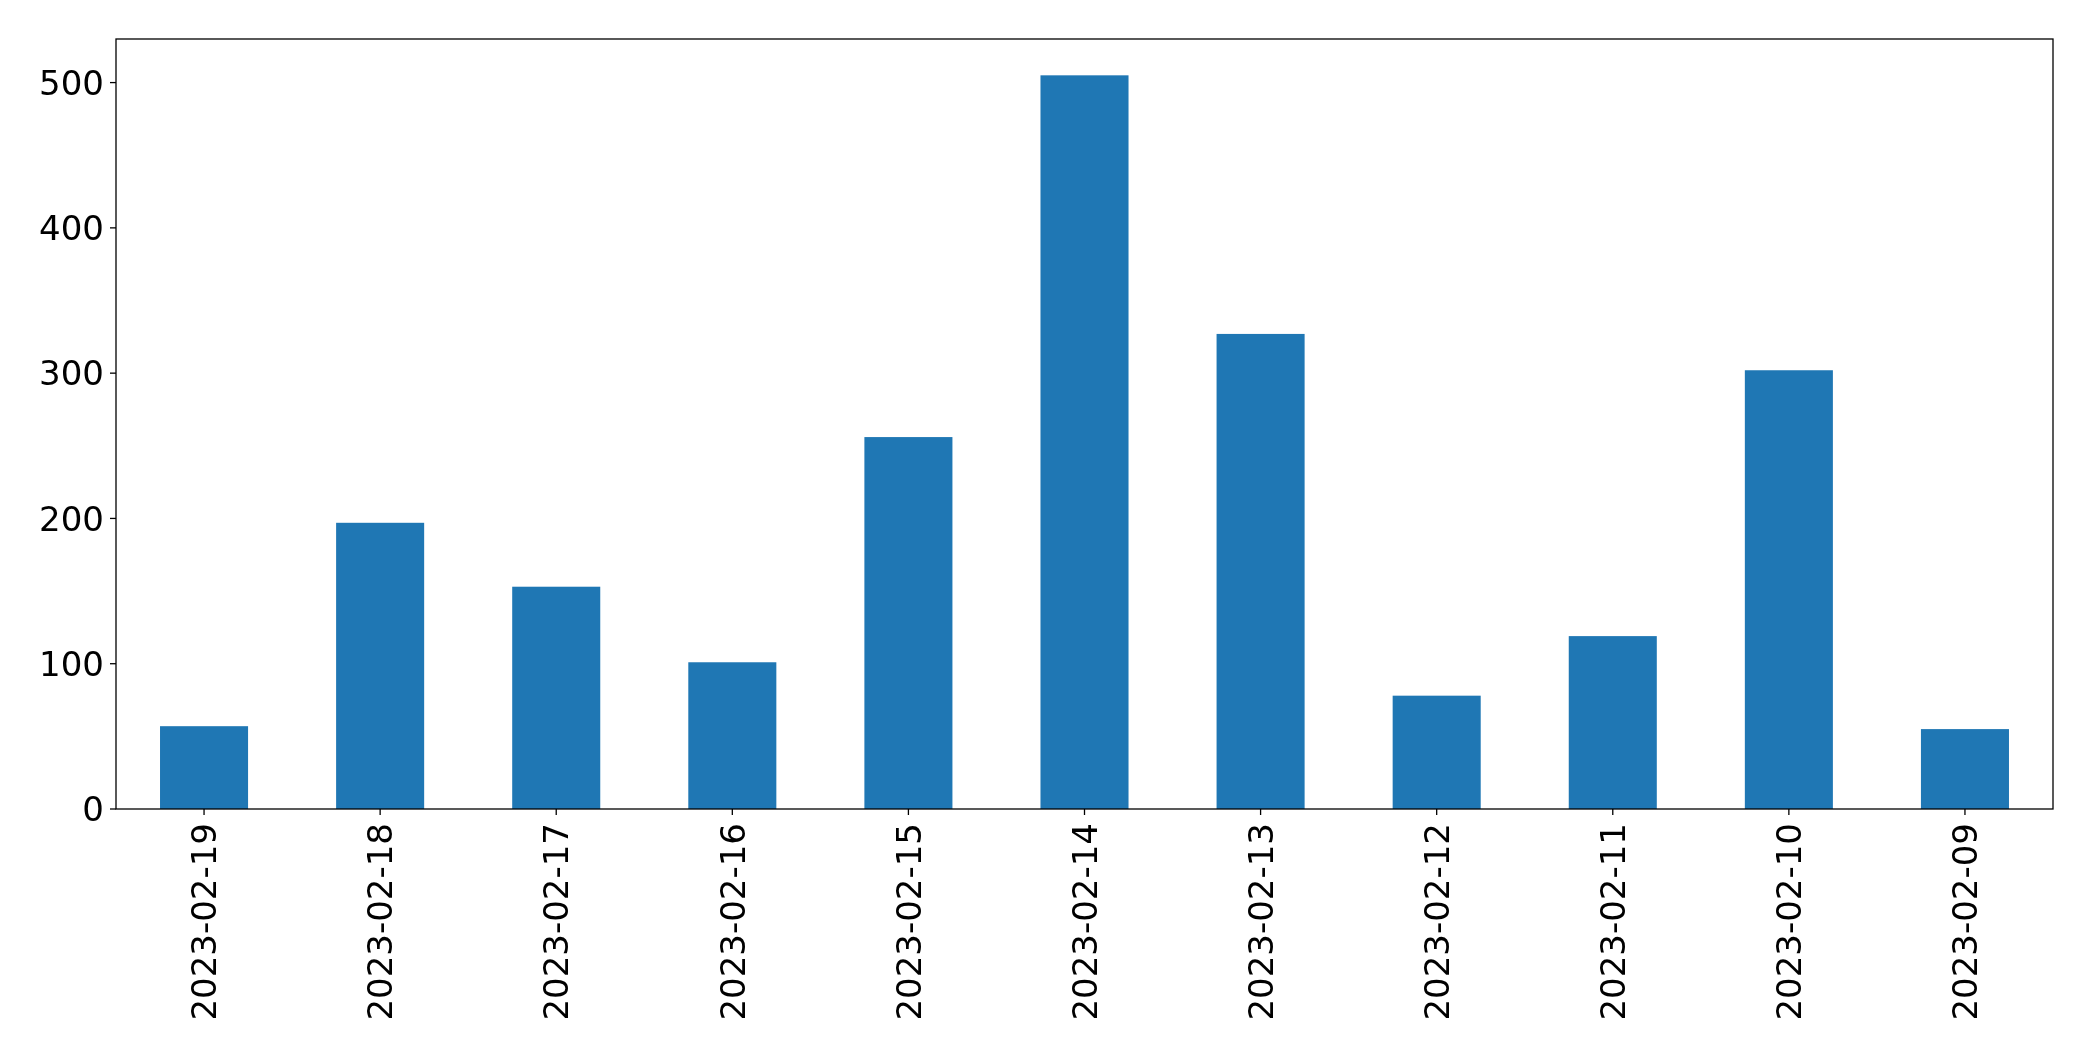 This screenshot has height=1061, width=2093. I want to click on x-tick-label: 2023-02-10, so click(1789, 922).